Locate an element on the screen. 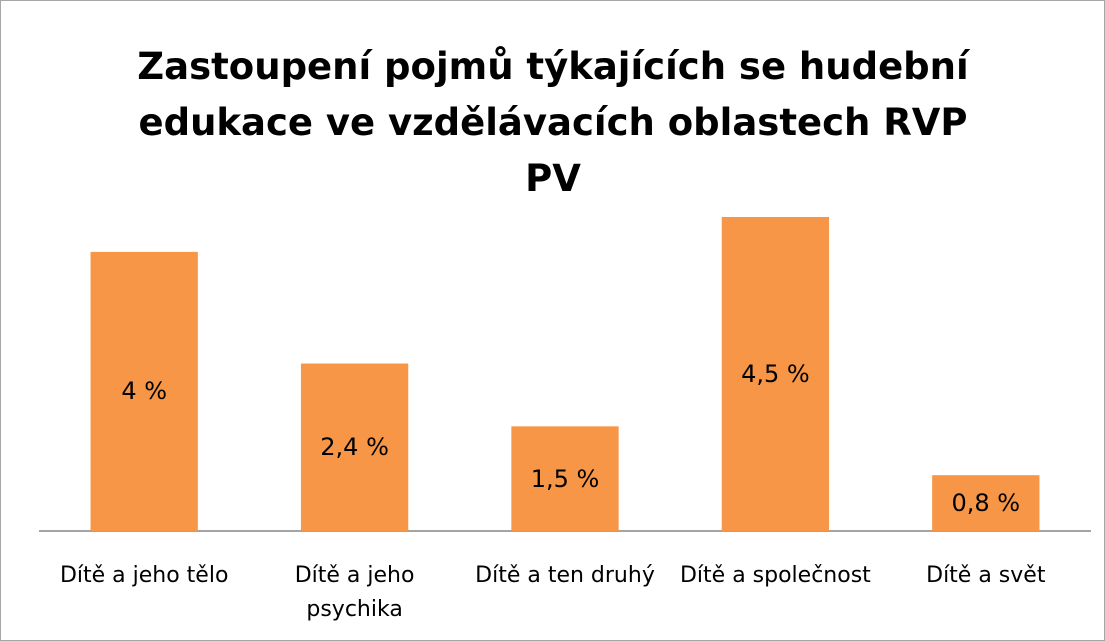  x-tick-label: Dítě a svět is located at coordinates (986, 575).